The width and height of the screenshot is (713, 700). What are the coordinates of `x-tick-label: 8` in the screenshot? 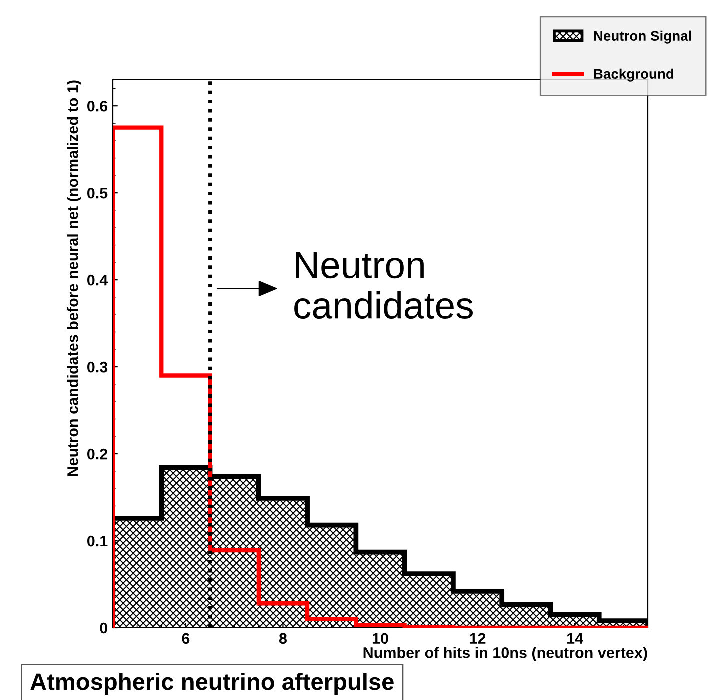 It's located at (283, 638).